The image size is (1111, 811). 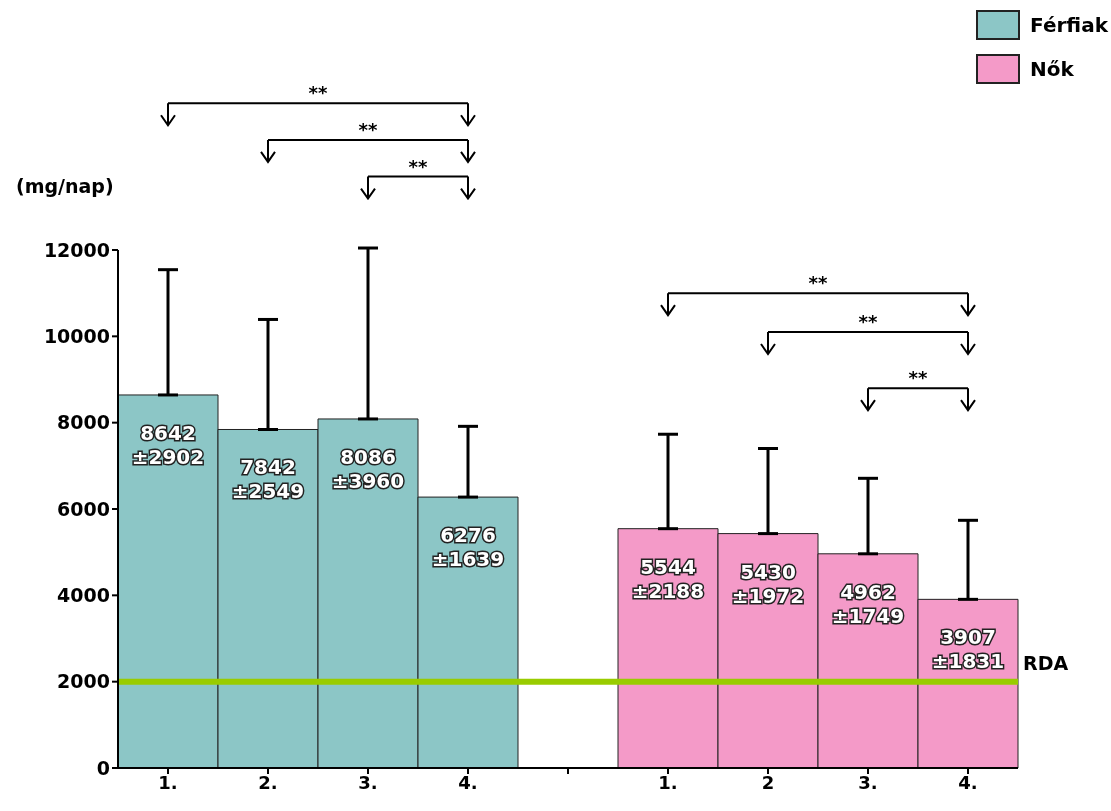 I want to click on data-label: 4962 ±1749, so click(x=868, y=603).